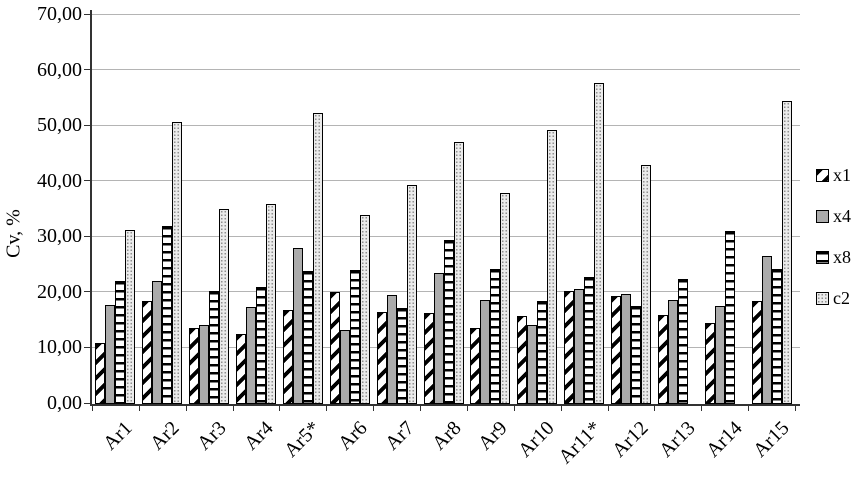  What do you see at coordinates (719, 354) in the screenshot?
I see `bar-Ar14-x4` at bounding box center [719, 354].